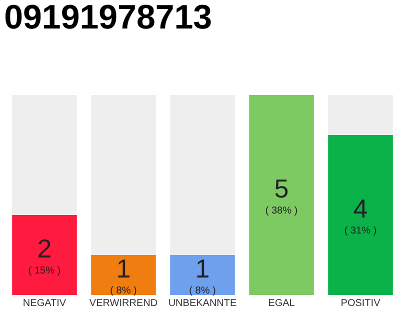 This screenshot has width=410, height=320. Describe the element at coordinates (360, 215) in the screenshot. I see `data-label: 4 ( 31% )` at that location.